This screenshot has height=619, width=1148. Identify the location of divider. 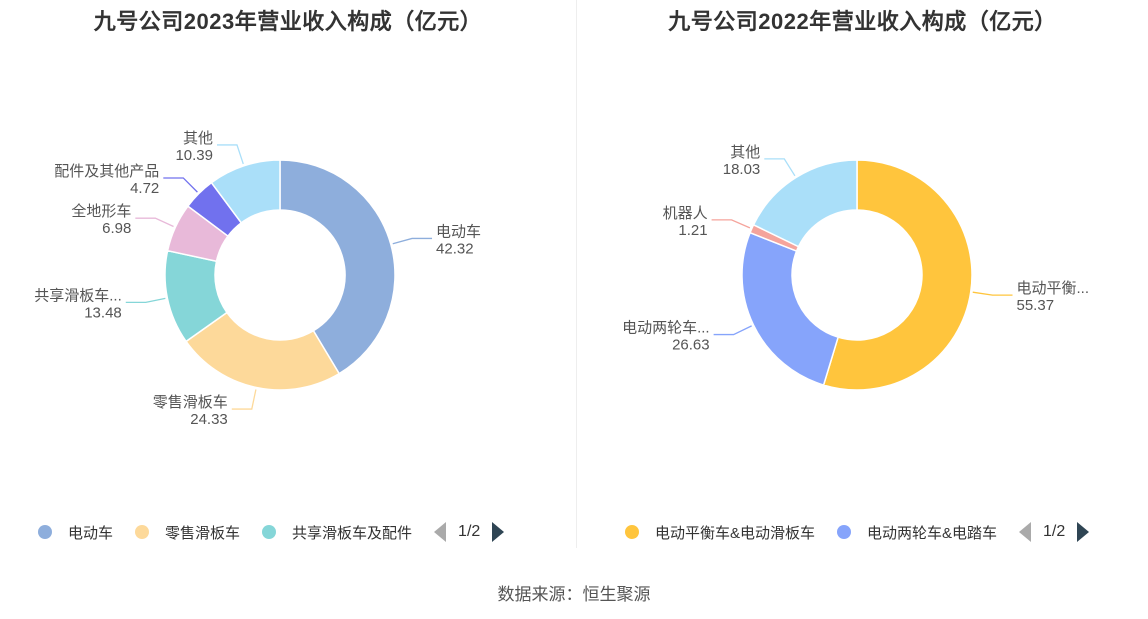
(576, 274).